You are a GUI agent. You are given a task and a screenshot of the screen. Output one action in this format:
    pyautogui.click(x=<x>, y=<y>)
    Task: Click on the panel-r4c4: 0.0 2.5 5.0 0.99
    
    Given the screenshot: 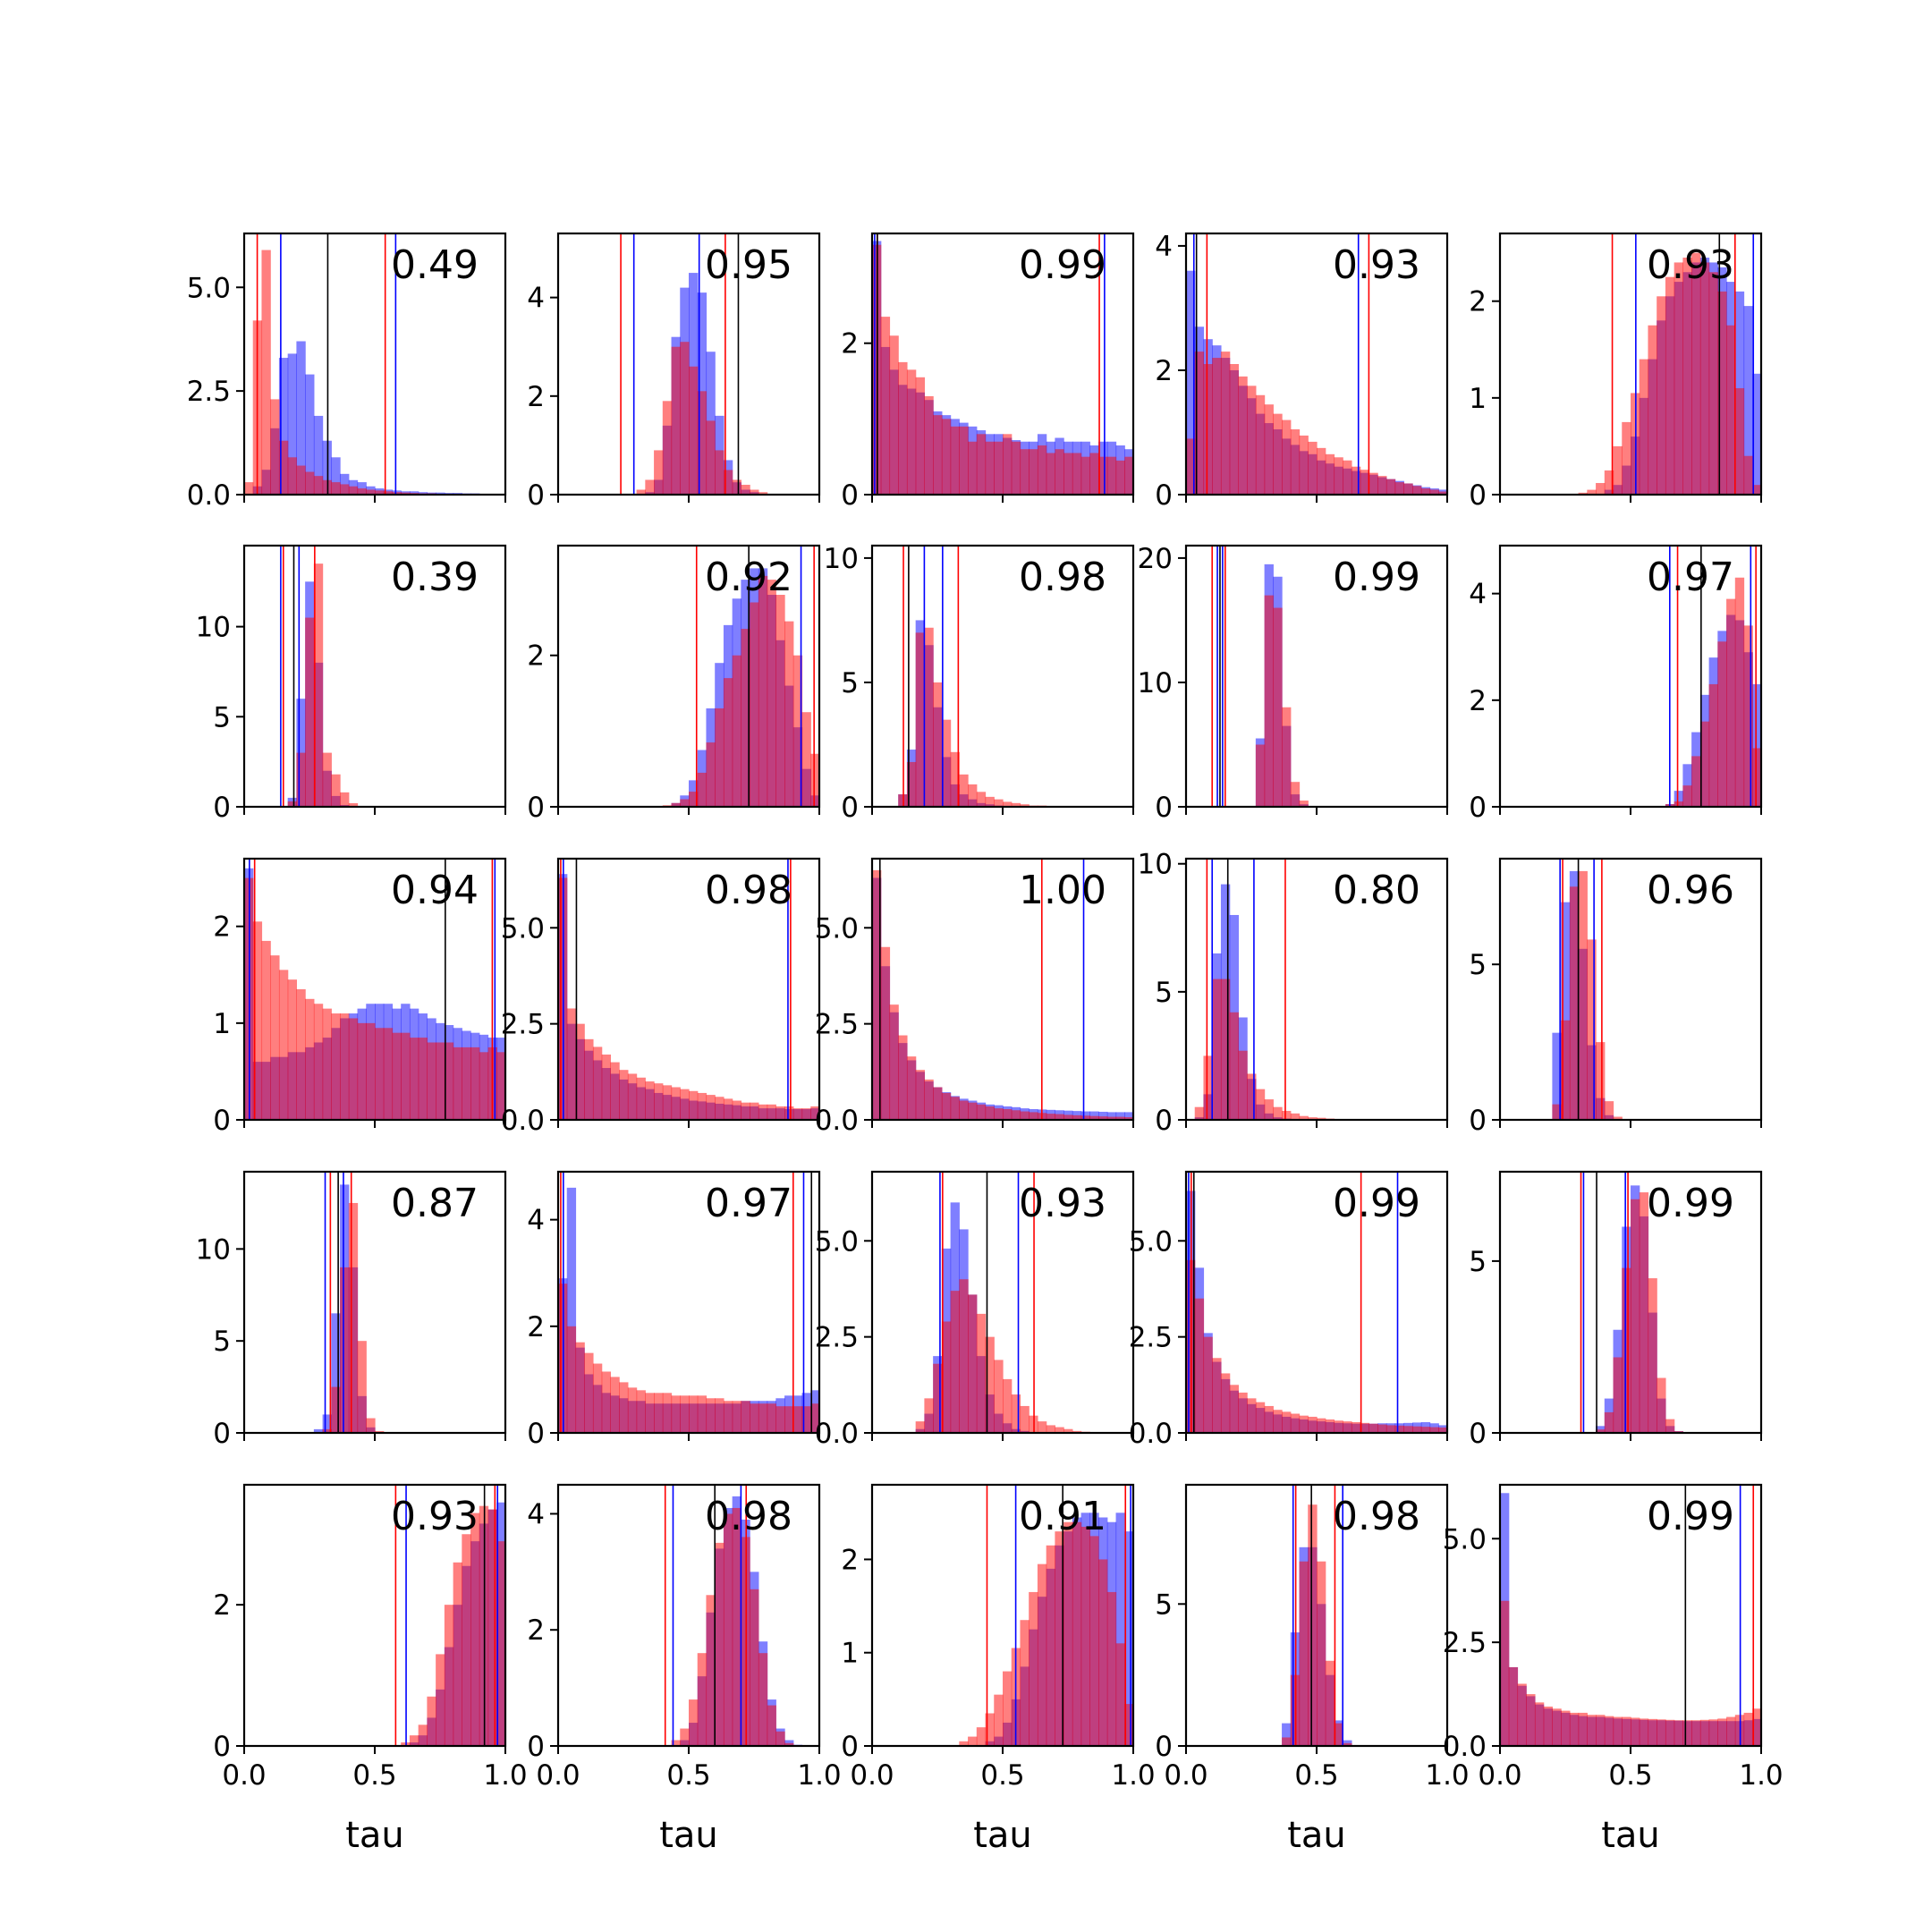 What is the action you would take?
    pyautogui.click(x=1289, y=1310)
    